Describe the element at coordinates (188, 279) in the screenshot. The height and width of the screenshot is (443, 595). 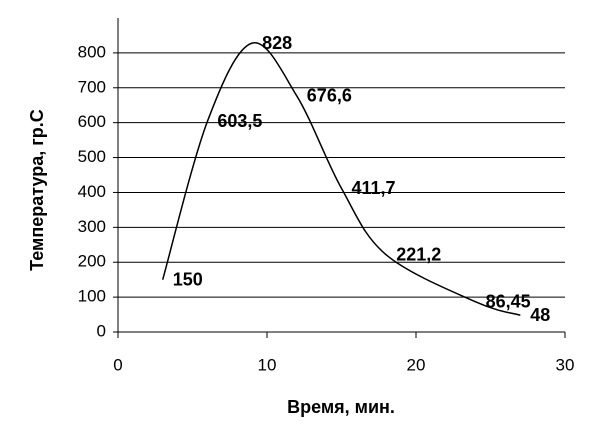
I see `data-label: 150` at that location.